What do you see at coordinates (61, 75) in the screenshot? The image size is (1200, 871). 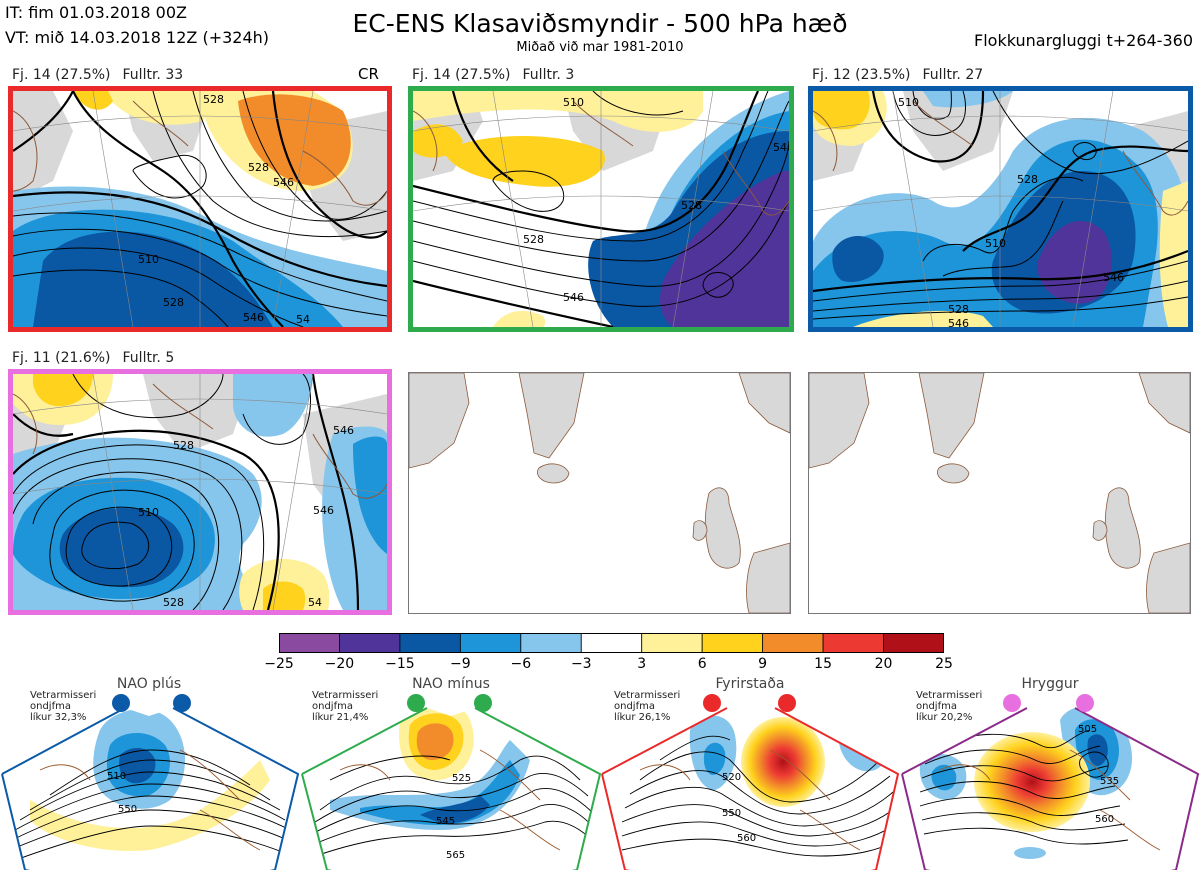 I see `cluster-1-percent: Fj. 14 (27.5%)` at bounding box center [61, 75].